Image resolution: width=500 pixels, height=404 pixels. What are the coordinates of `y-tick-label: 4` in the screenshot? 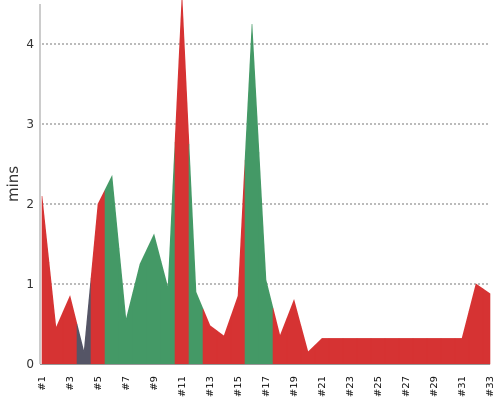 It's located at (30, 44).